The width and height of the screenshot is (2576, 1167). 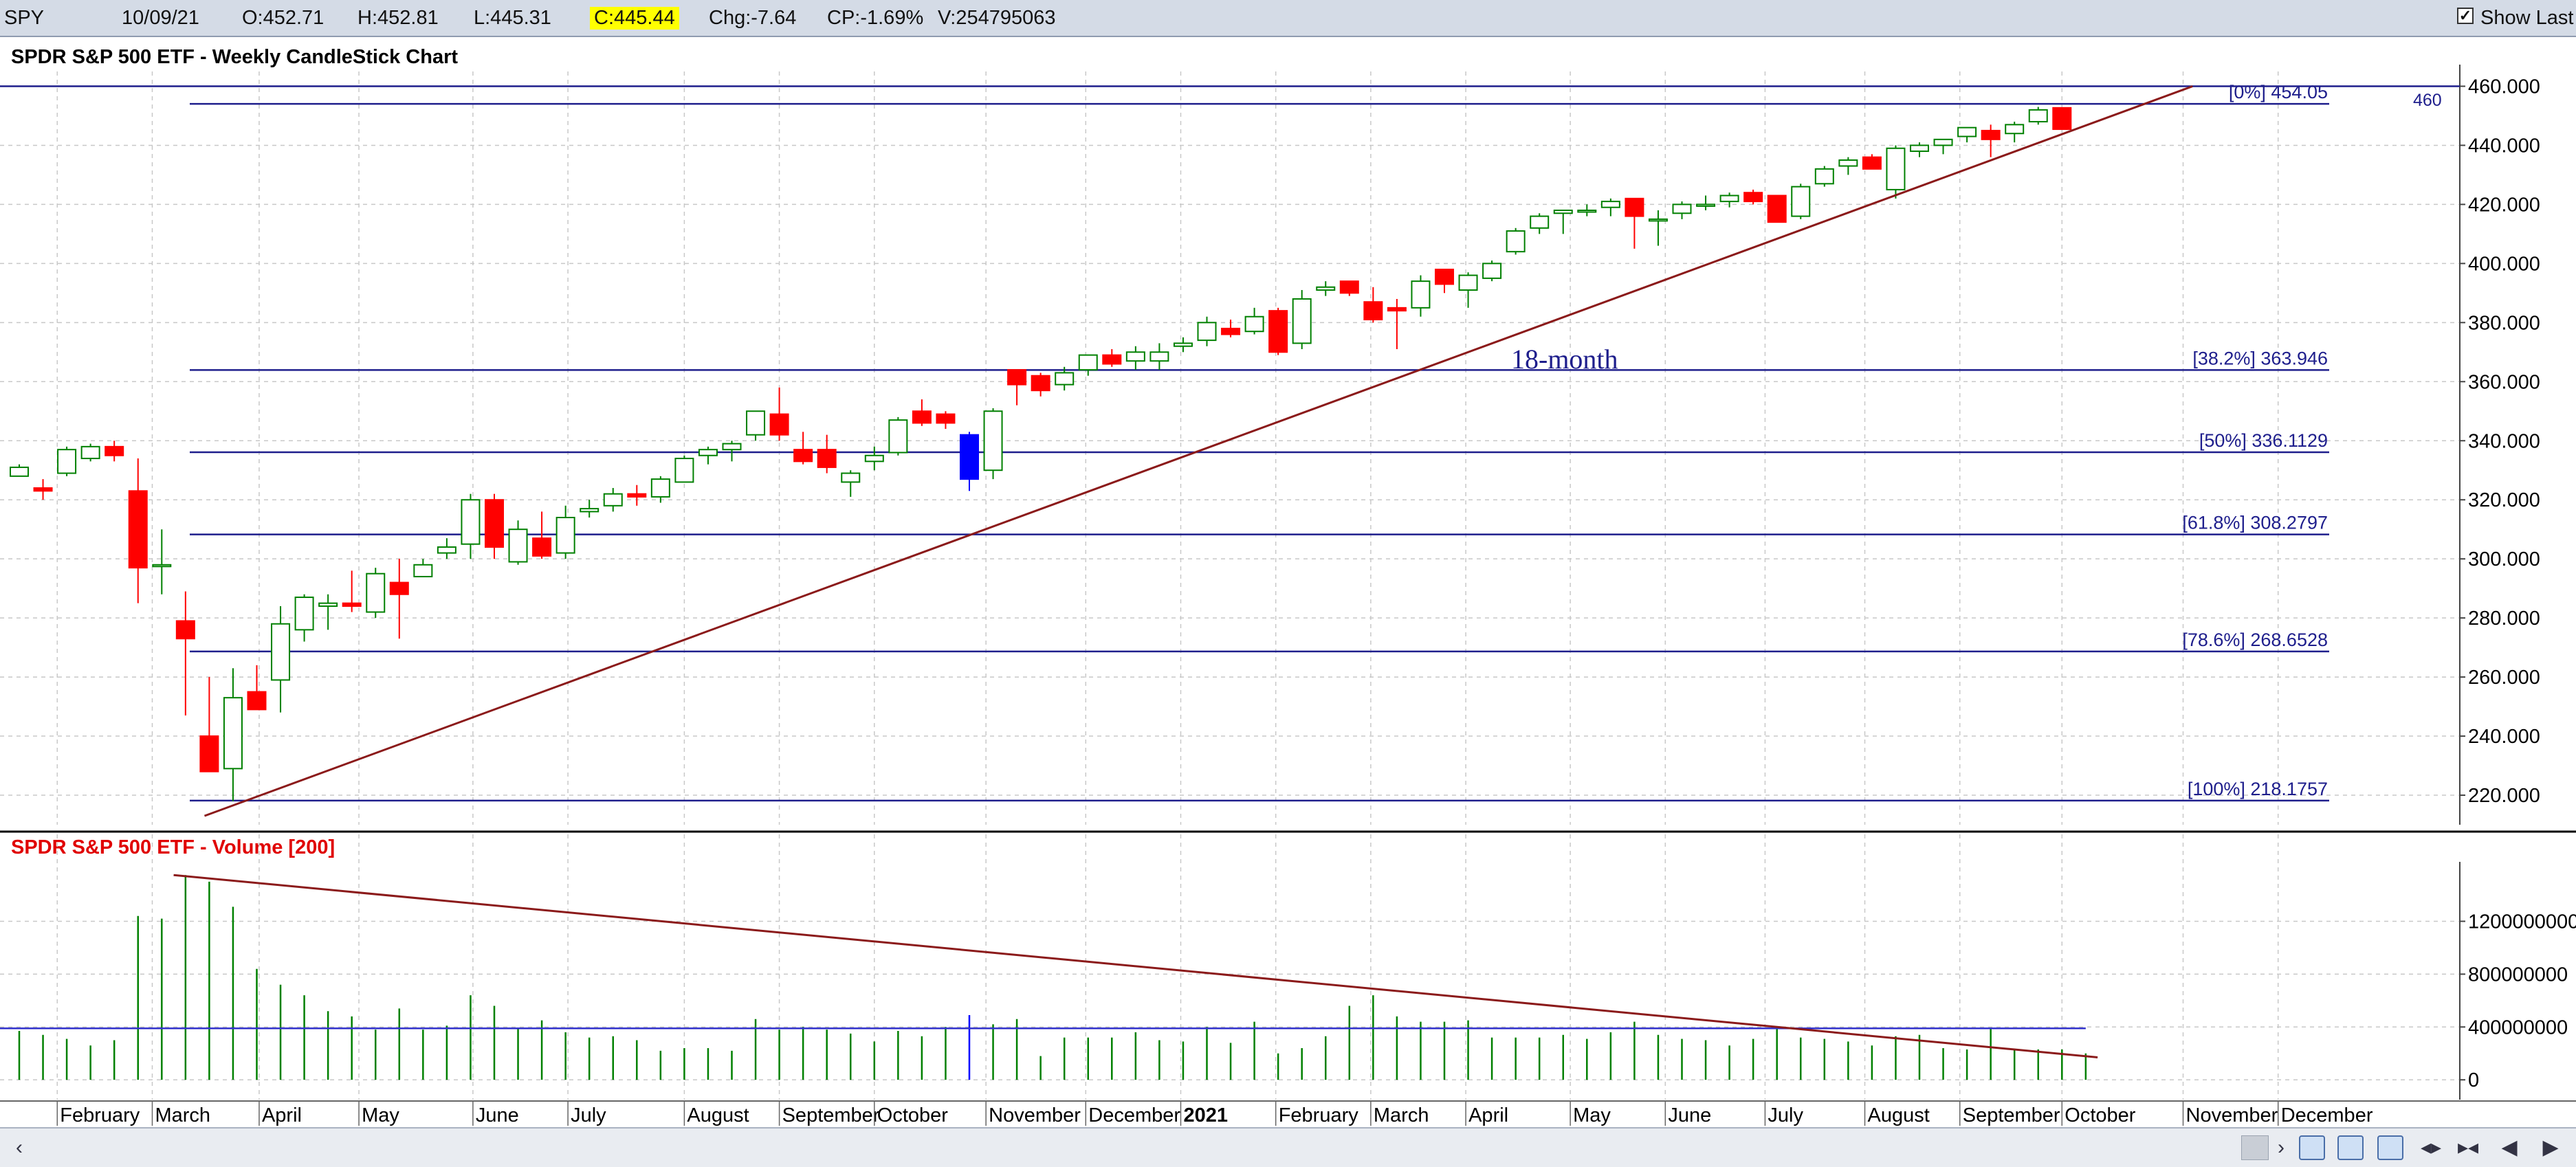 I want to click on x-label-17: July, so click(x=1785, y=1115).